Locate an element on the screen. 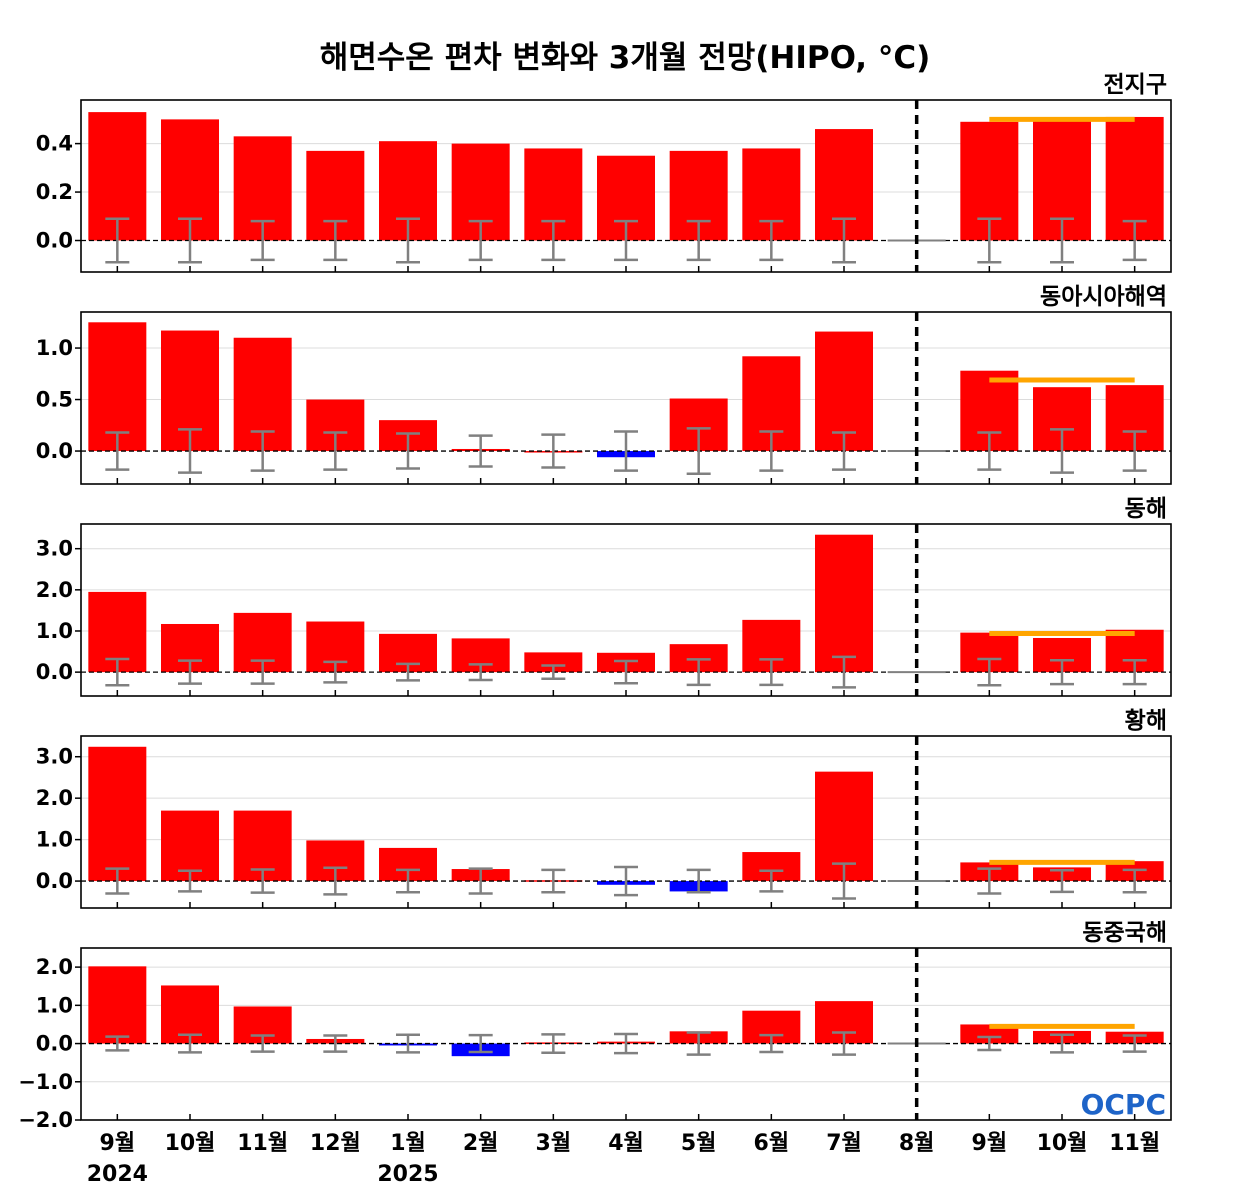 The width and height of the screenshot is (1250, 1200). region-label: 전지구 is located at coordinates (1135, 85).